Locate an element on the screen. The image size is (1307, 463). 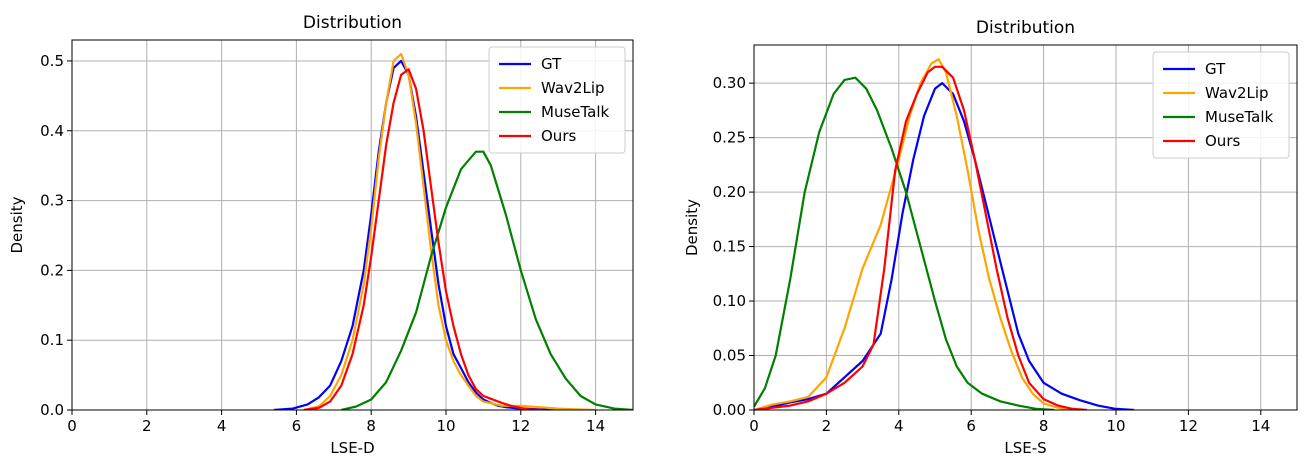
y-tick-label: 0.1 is located at coordinates (52, 340).